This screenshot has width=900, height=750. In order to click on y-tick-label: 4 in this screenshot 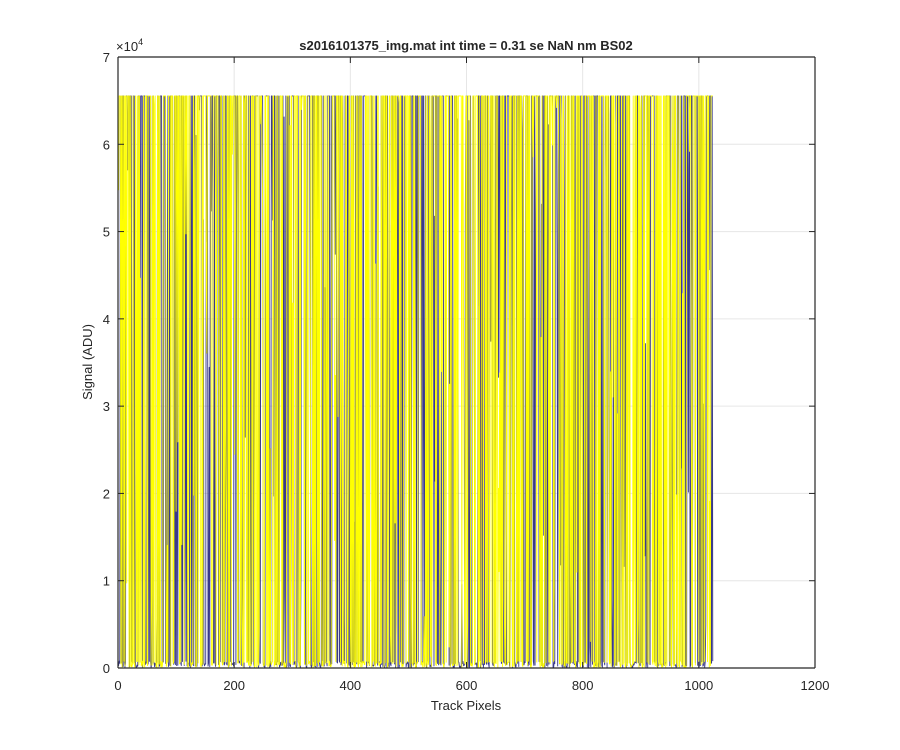, I will do `click(106, 319)`.